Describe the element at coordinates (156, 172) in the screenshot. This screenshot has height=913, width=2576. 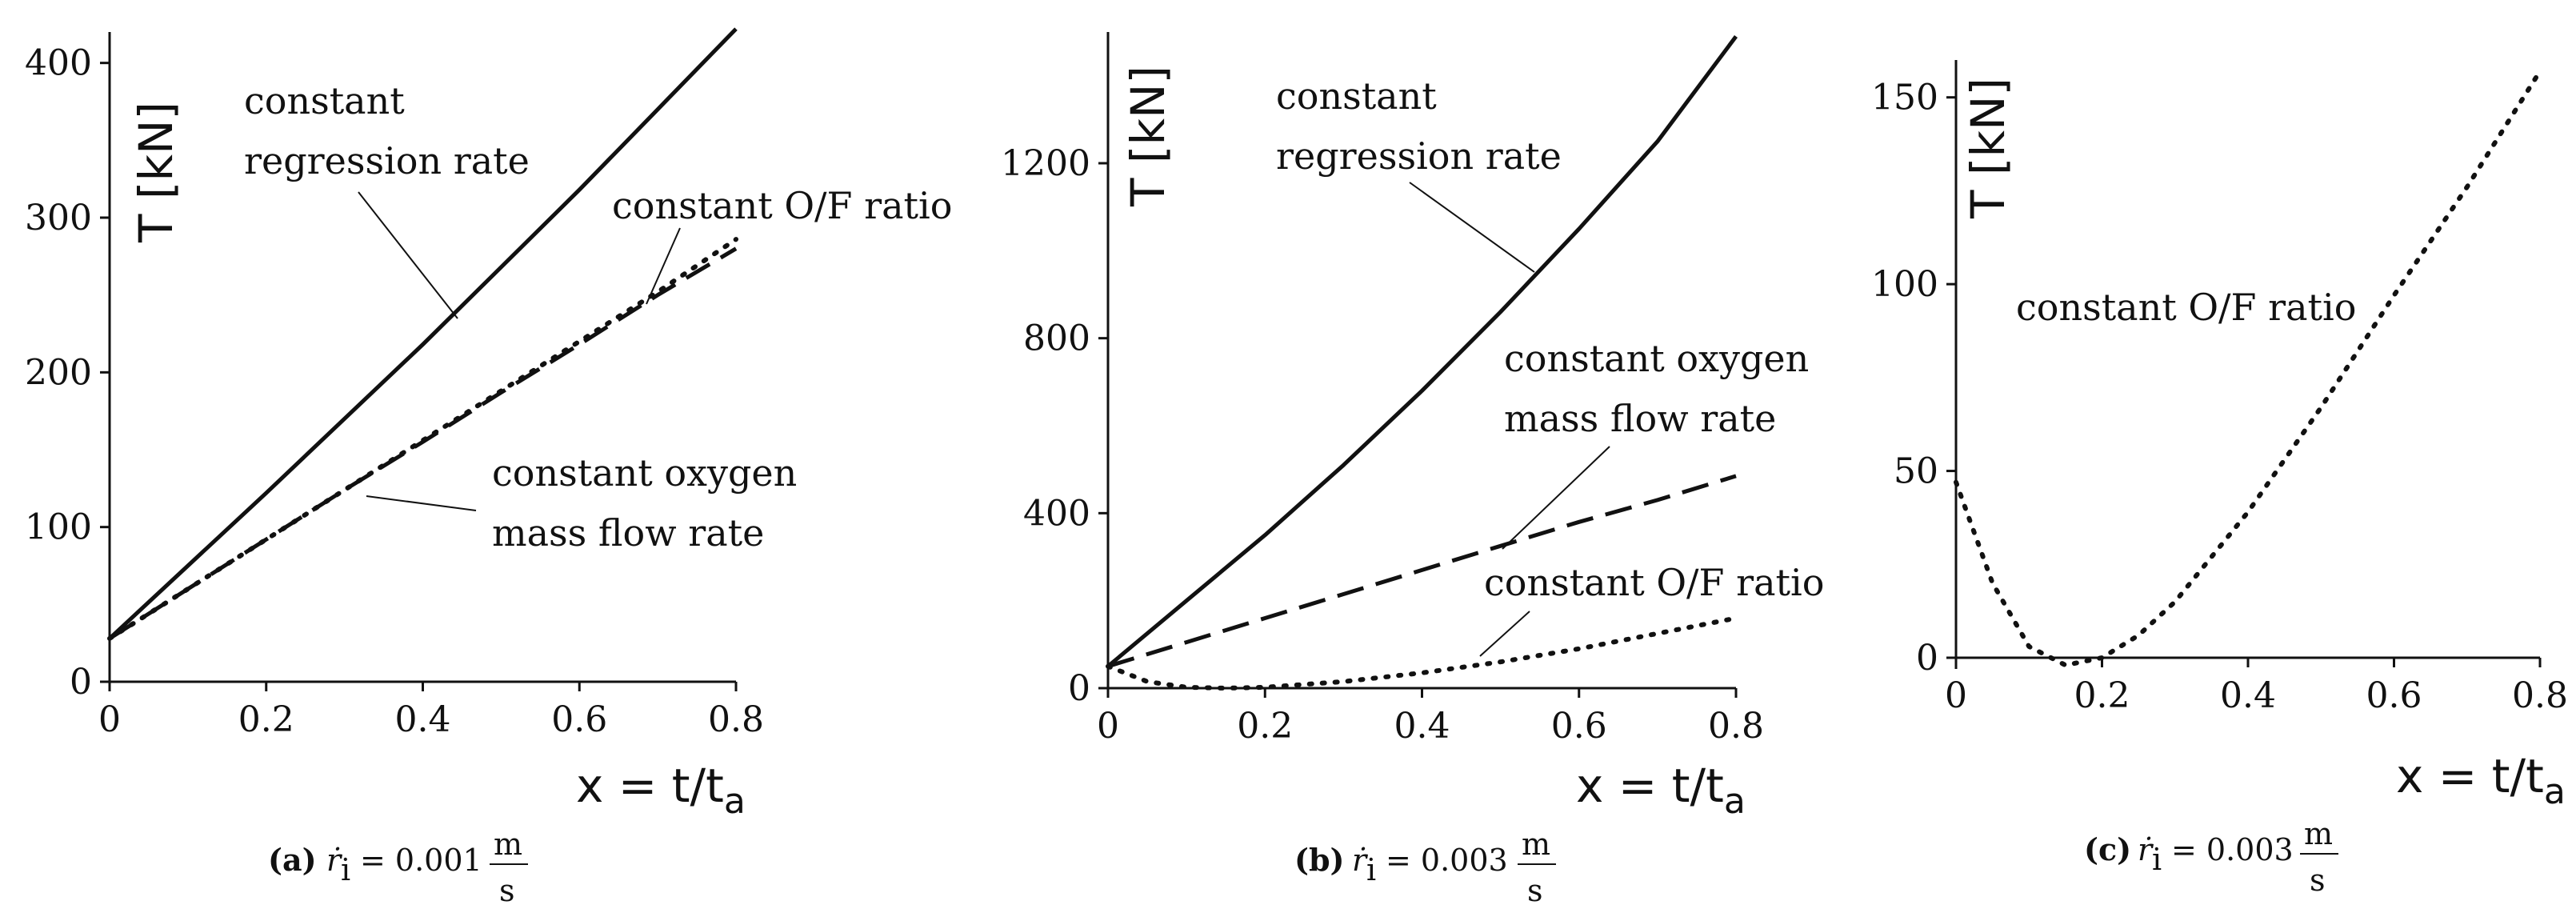
I see `panel-a-y-axis-label: T [kN]` at that location.